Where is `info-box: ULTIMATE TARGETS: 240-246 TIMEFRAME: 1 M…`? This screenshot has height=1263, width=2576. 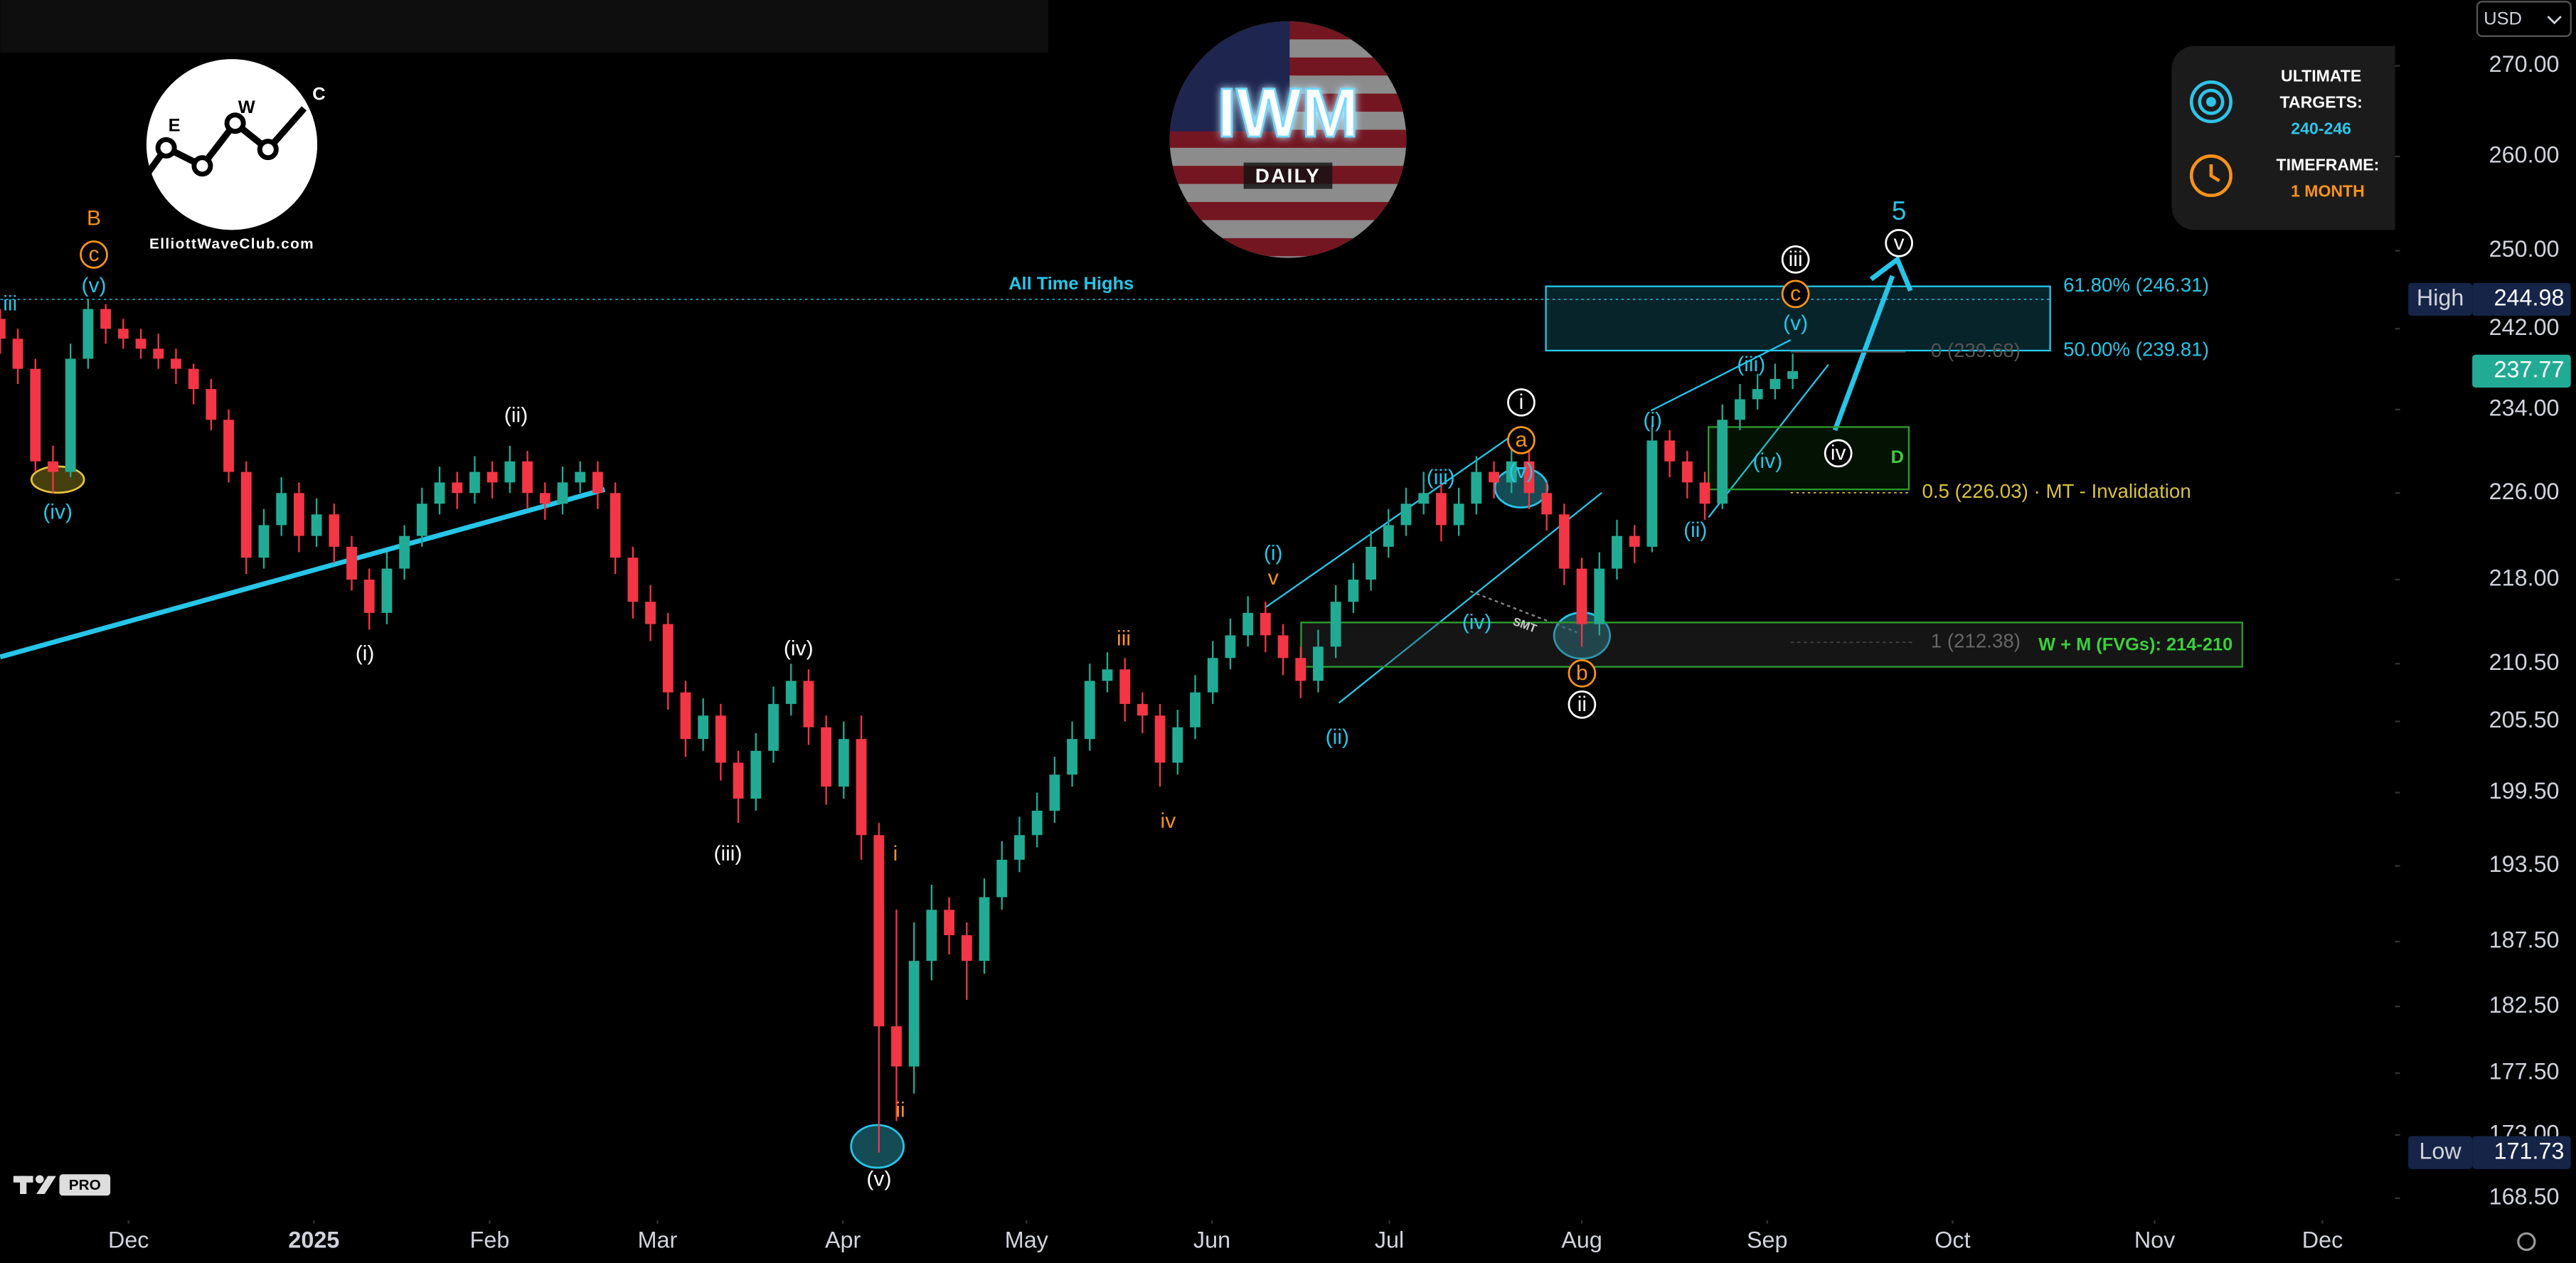 info-box: ULTIMATE TARGETS: 240-246 TIMEFRAME: 1 M… is located at coordinates (2309, 138).